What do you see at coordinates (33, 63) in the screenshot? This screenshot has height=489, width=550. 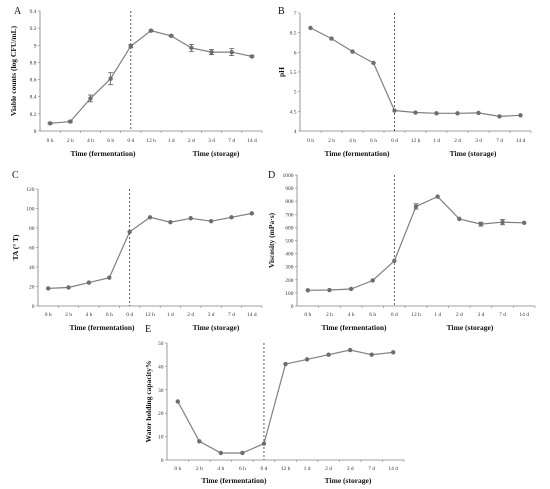 I see `y-tick-label: 8.8` at bounding box center [33, 63].